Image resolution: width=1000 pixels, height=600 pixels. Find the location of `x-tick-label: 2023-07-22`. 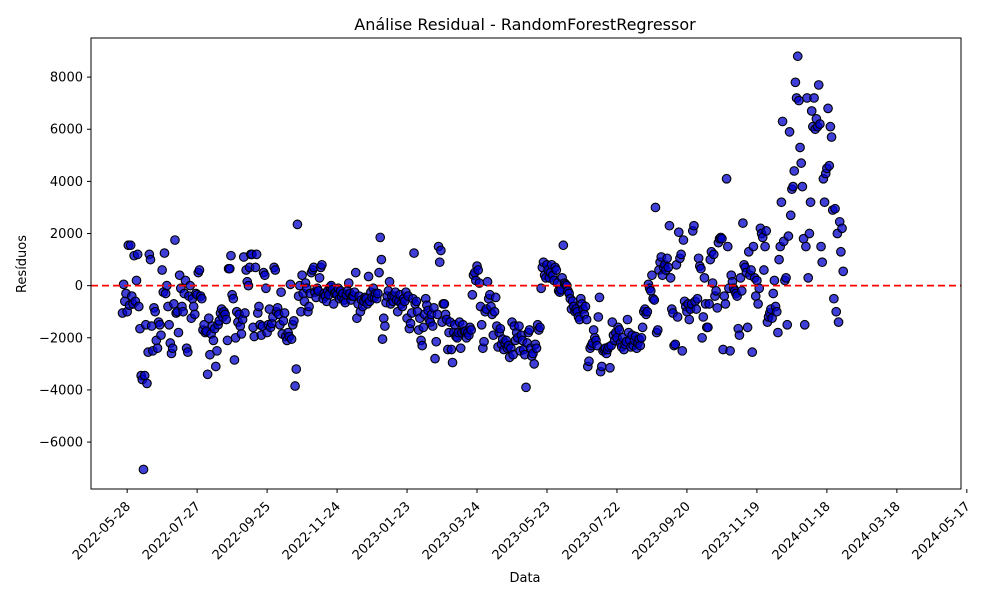

x-tick-label: 2023-07-22 is located at coordinates (592, 531).